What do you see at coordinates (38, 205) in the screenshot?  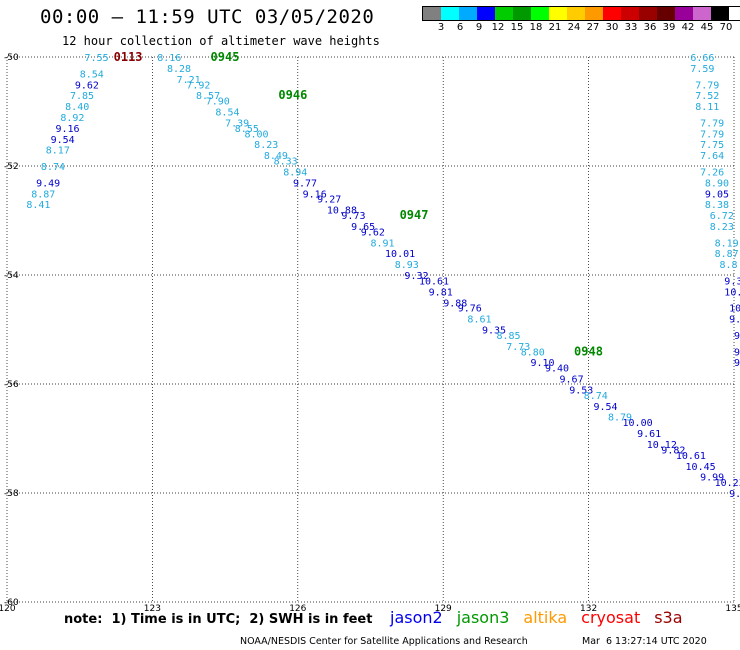 I see `swh-value: 8.41` at bounding box center [38, 205].